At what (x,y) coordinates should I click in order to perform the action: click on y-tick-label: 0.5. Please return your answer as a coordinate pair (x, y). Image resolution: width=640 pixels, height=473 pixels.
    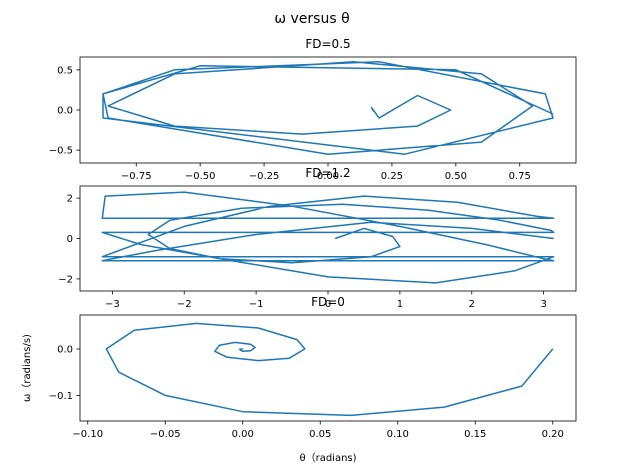
    Looking at the image, I should click on (65, 70).